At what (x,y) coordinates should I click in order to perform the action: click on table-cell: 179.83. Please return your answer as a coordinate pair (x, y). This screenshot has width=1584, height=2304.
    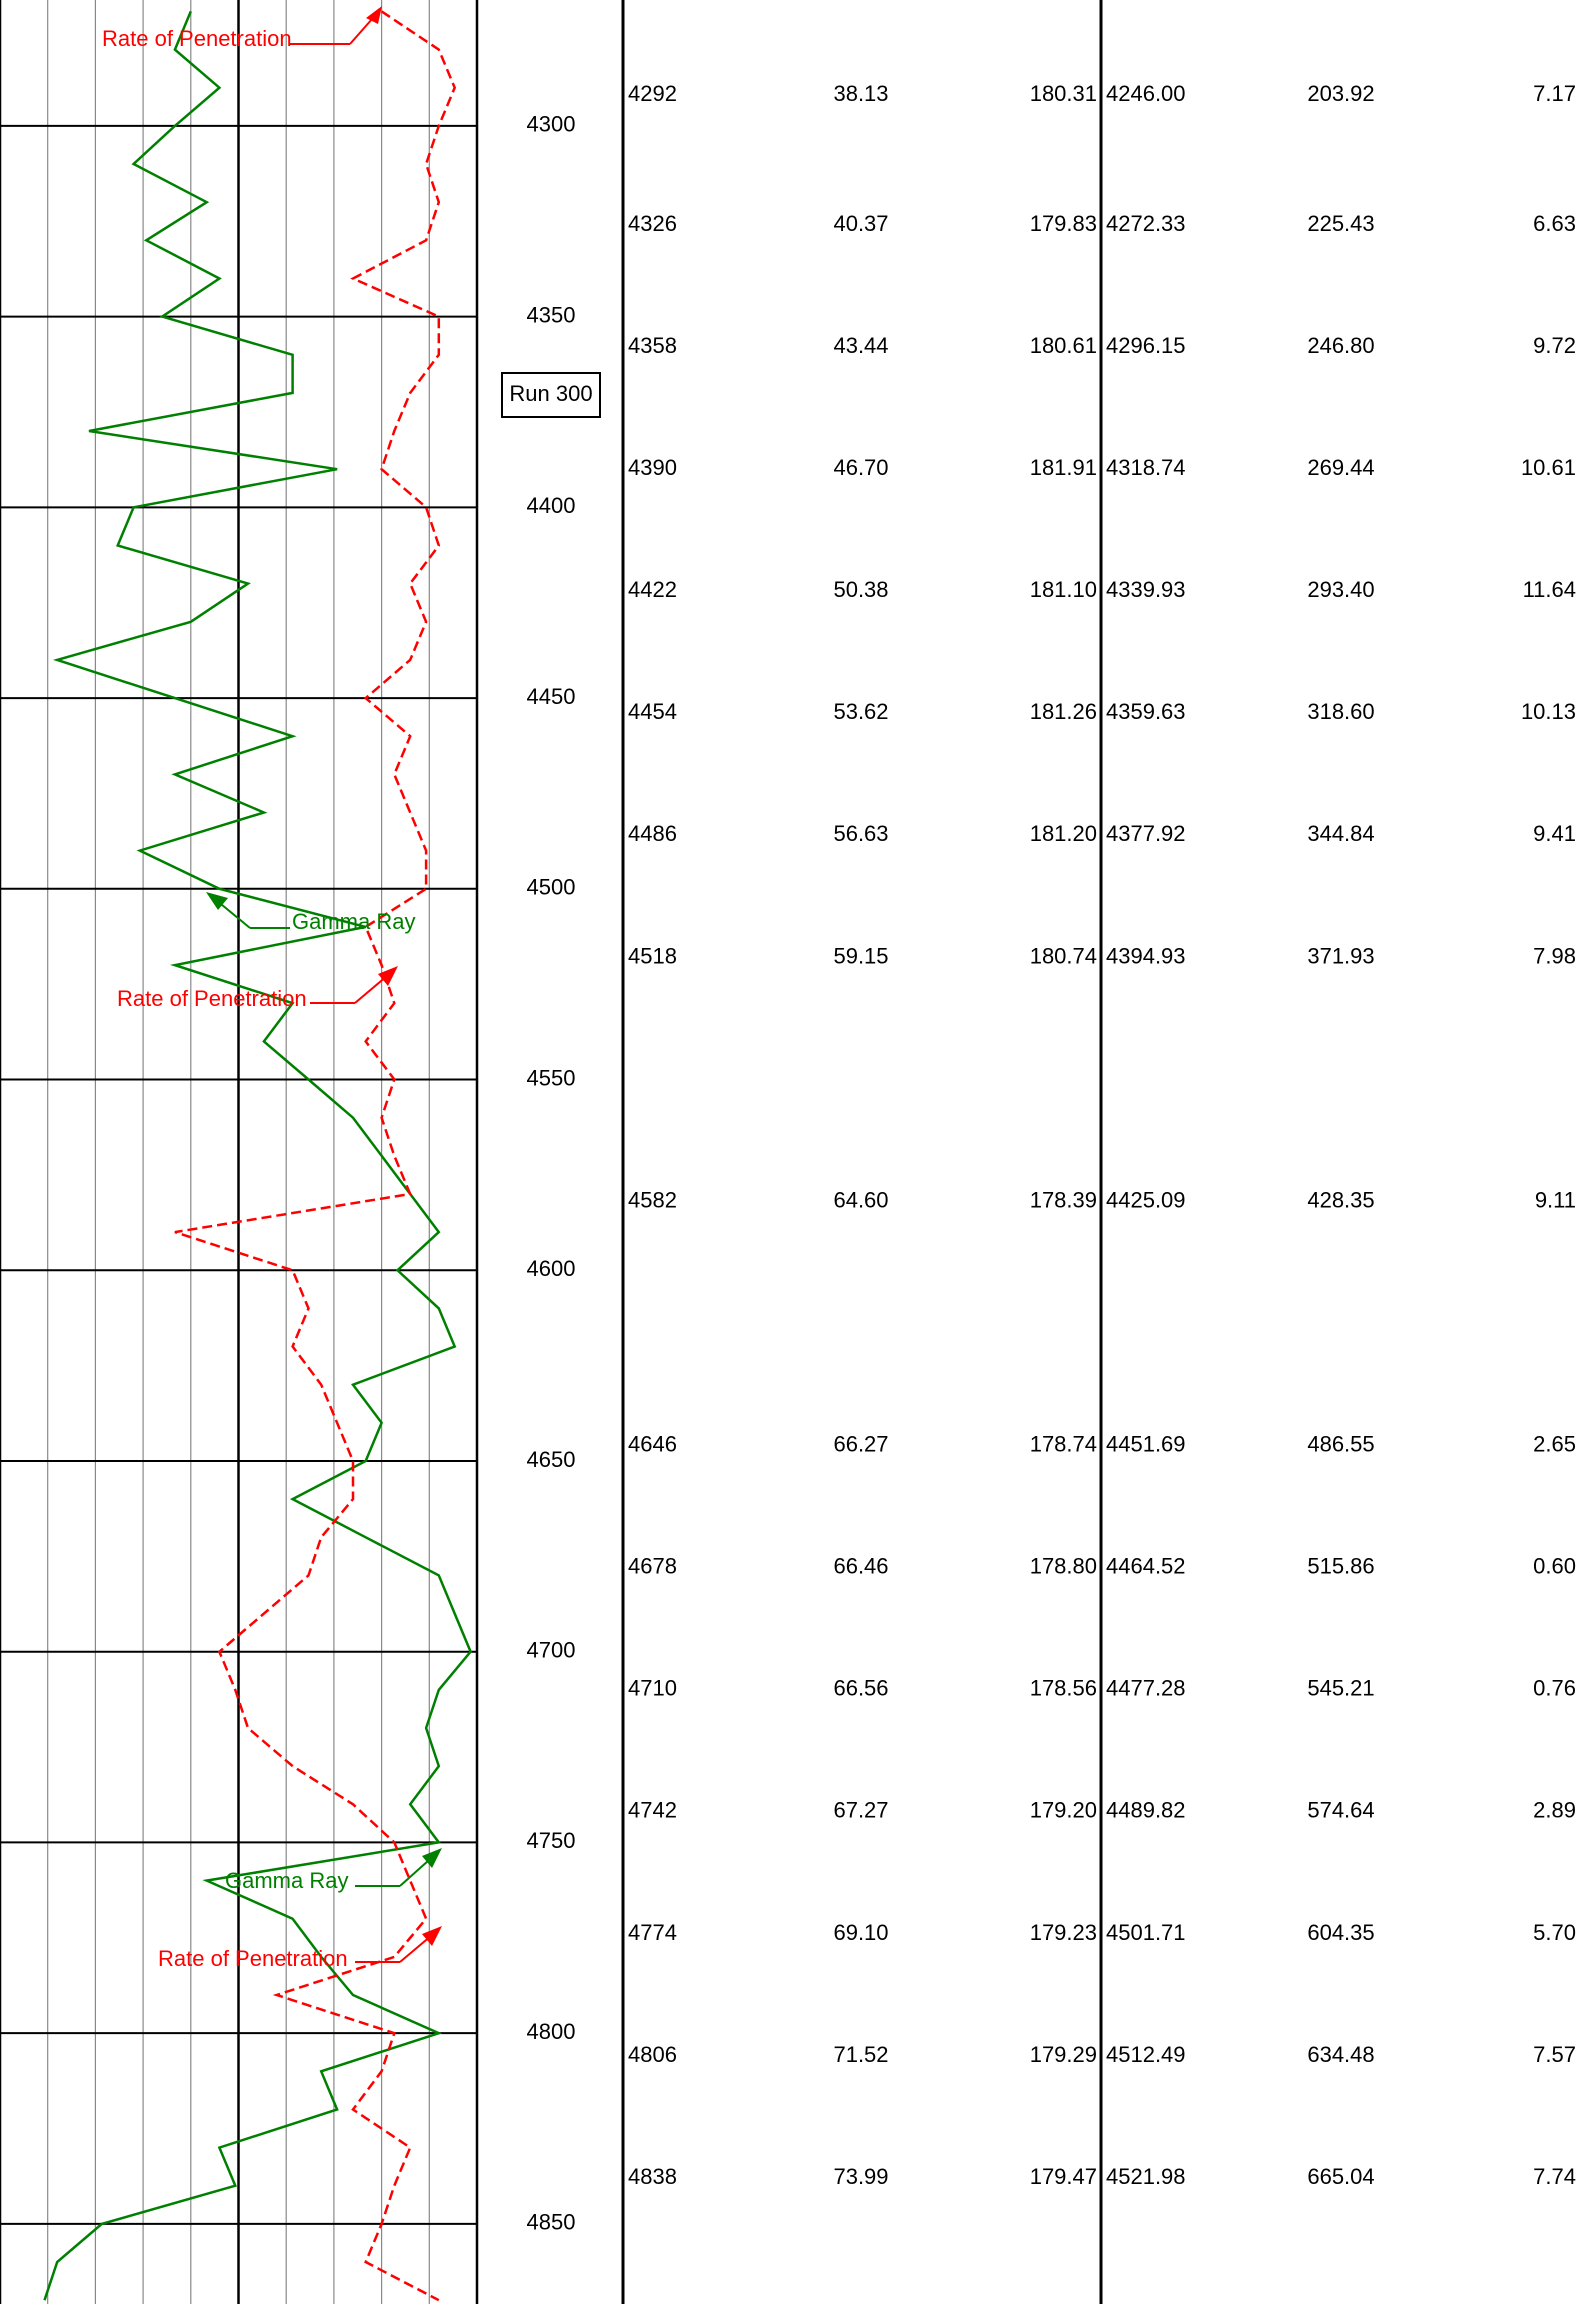
    Looking at the image, I should click on (1063, 223).